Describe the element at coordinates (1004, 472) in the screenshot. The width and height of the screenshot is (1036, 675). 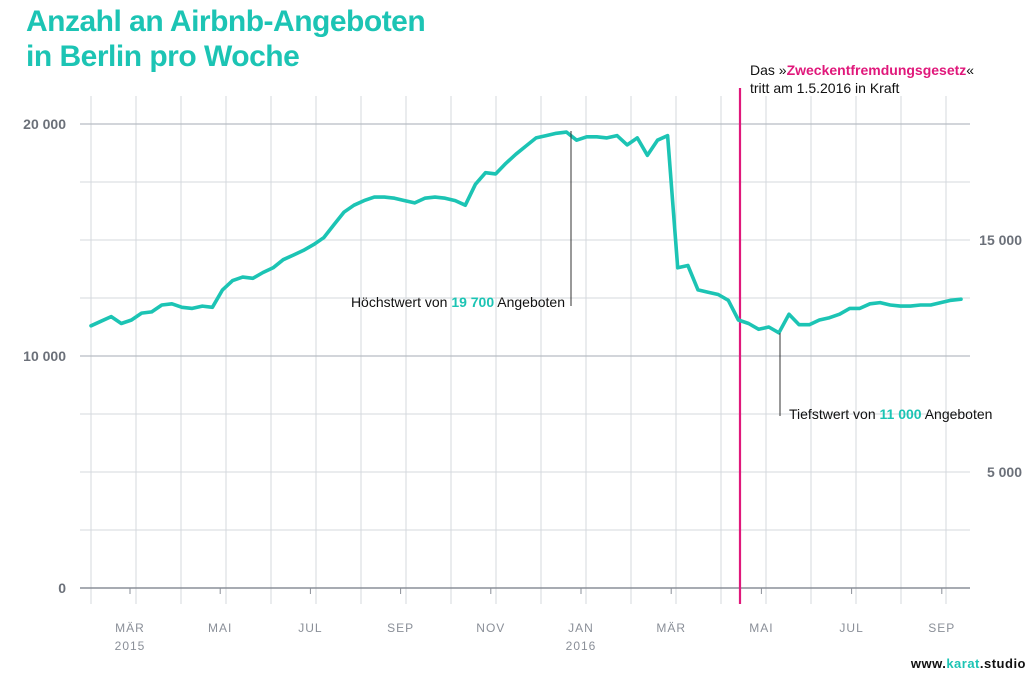
I see `y-tick-label-right: 5 000` at that location.